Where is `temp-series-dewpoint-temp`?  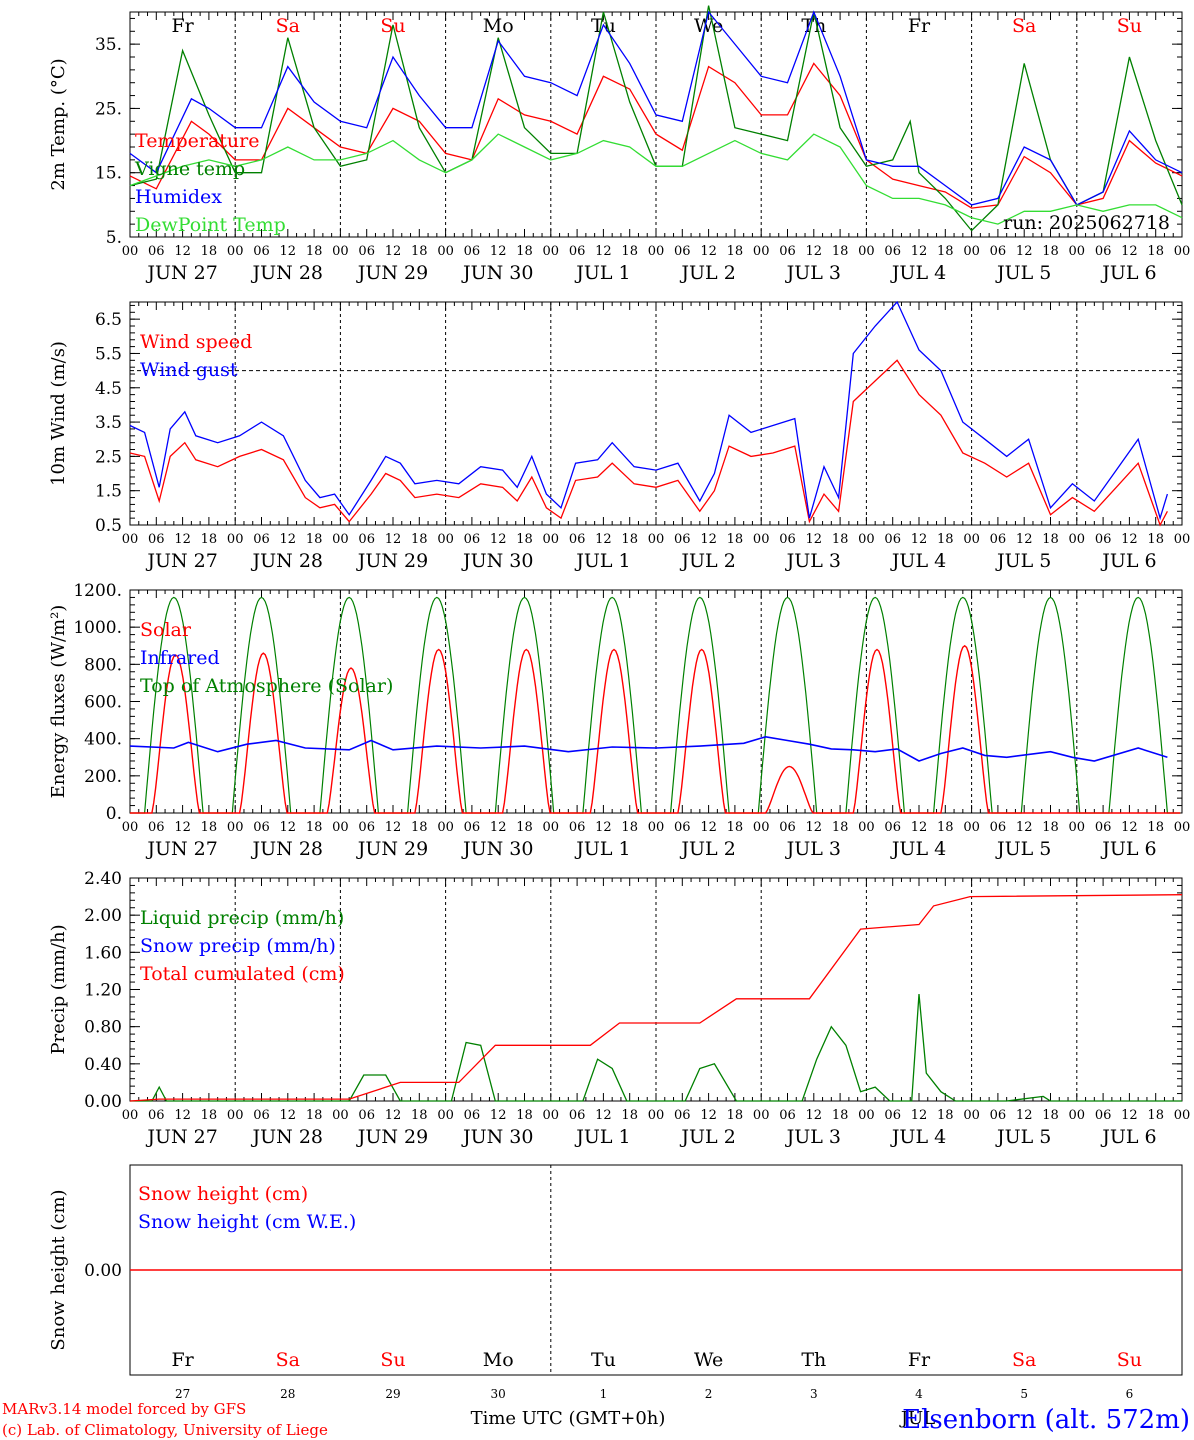 temp-series-dewpoint-temp is located at coordinates (656, 179).